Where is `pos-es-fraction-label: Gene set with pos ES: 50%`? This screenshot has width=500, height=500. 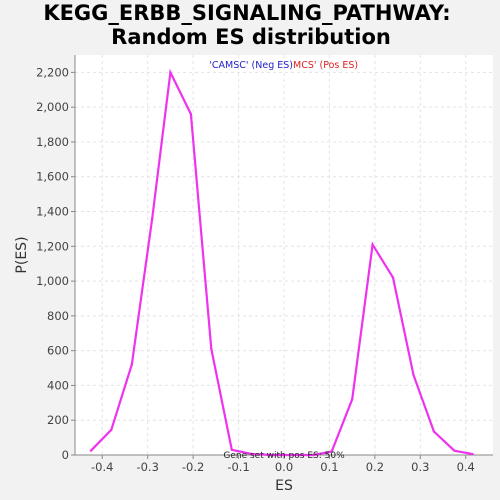 pos-es-fraction-label: Gene set with pos ES: 50% is located at coordinates (284, 456).